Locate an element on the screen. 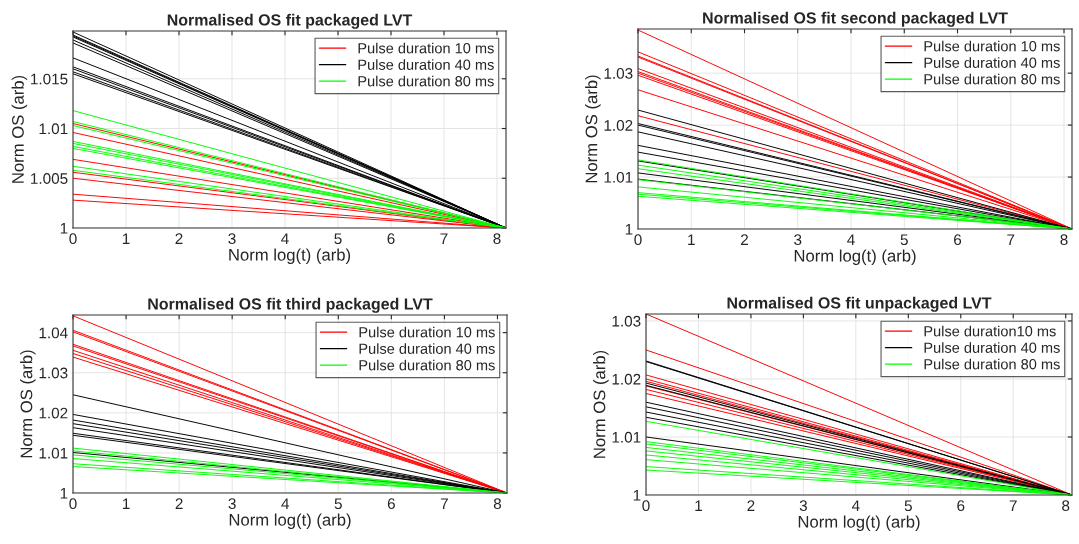 The height and width of the screenshot is (544, 1079). chart-title: Normalised OS fit second packaged LVT is located at coordinates (855, 19).